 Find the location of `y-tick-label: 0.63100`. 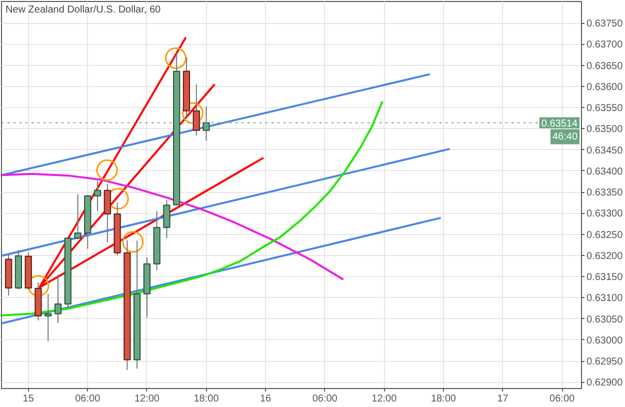

y-tick-label: 0.63100 is located at coordinates (605, 298).